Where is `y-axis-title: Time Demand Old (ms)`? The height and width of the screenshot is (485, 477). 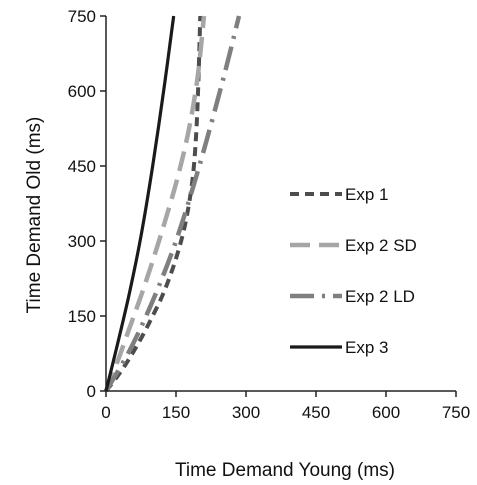 y-axis-title: Time Demand Old (ms) is located at coordinates (34, 215).